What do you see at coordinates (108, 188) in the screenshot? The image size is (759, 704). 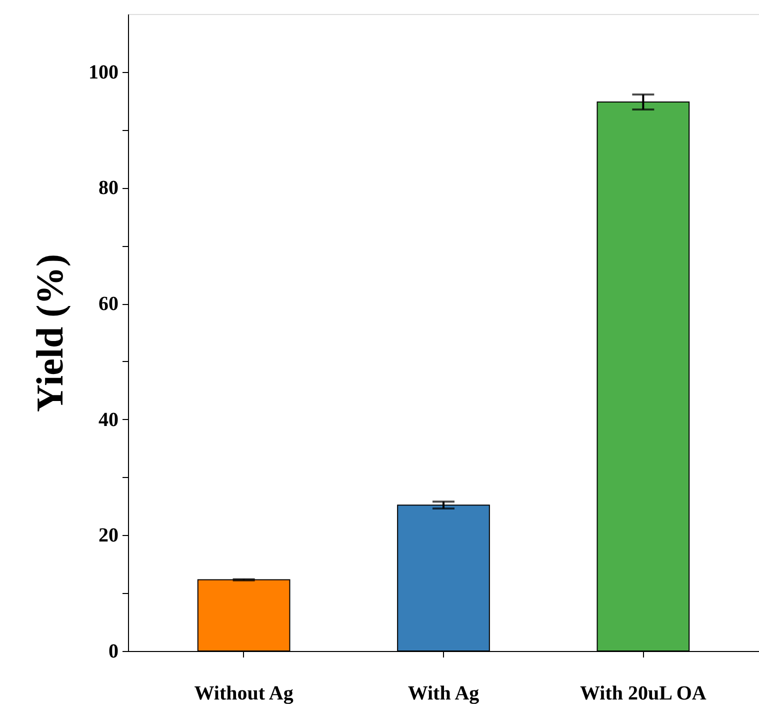 I see `y-tick-label: 80` at bounding box center [108, 188].